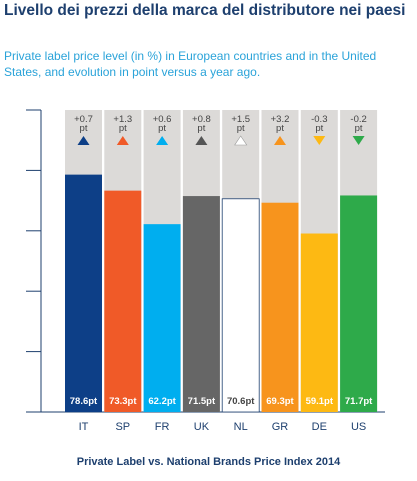  Describe the element at coordinates (162, 427) in the screenshot. I see `category-label: FR` at that location.